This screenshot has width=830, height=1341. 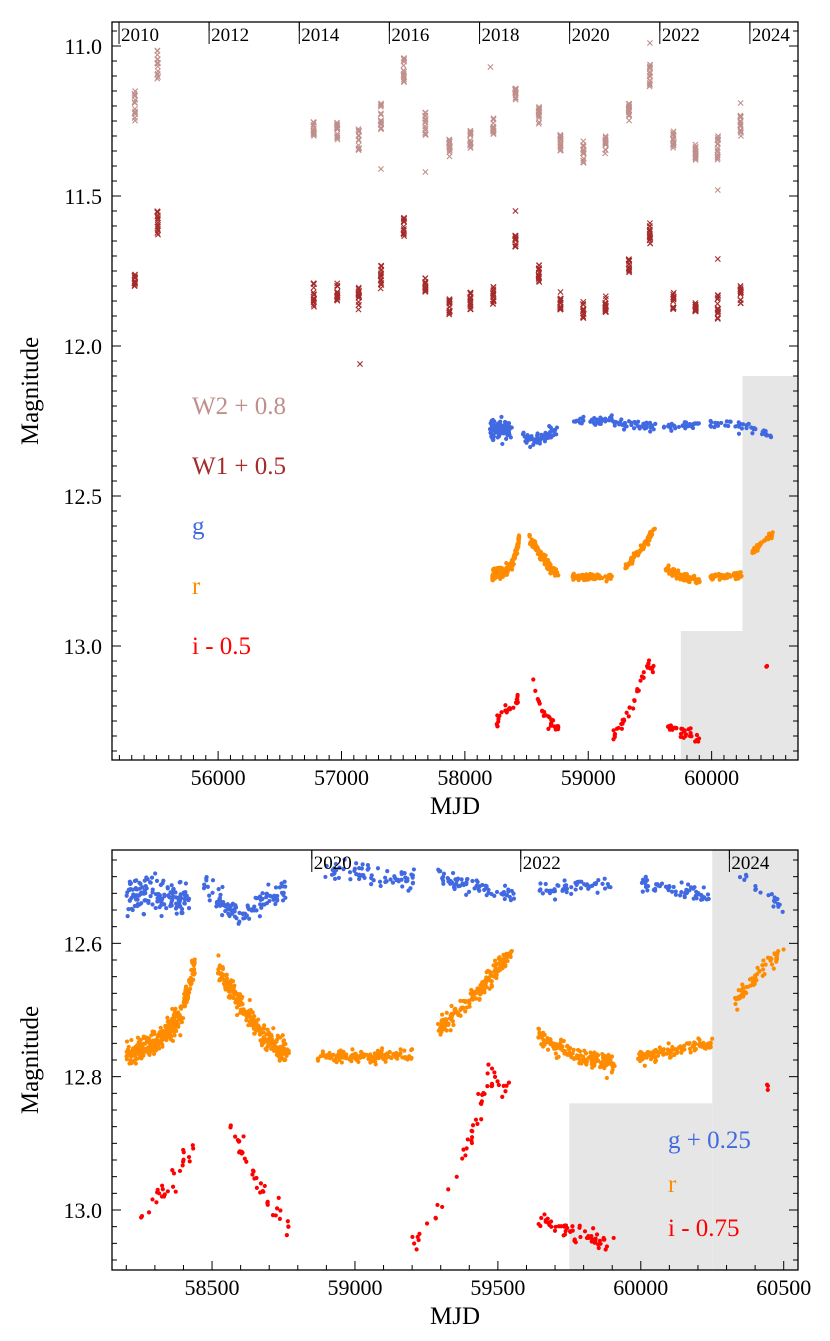 I want to click on x-axis-title: MJD, so click(x=455, y=1316).